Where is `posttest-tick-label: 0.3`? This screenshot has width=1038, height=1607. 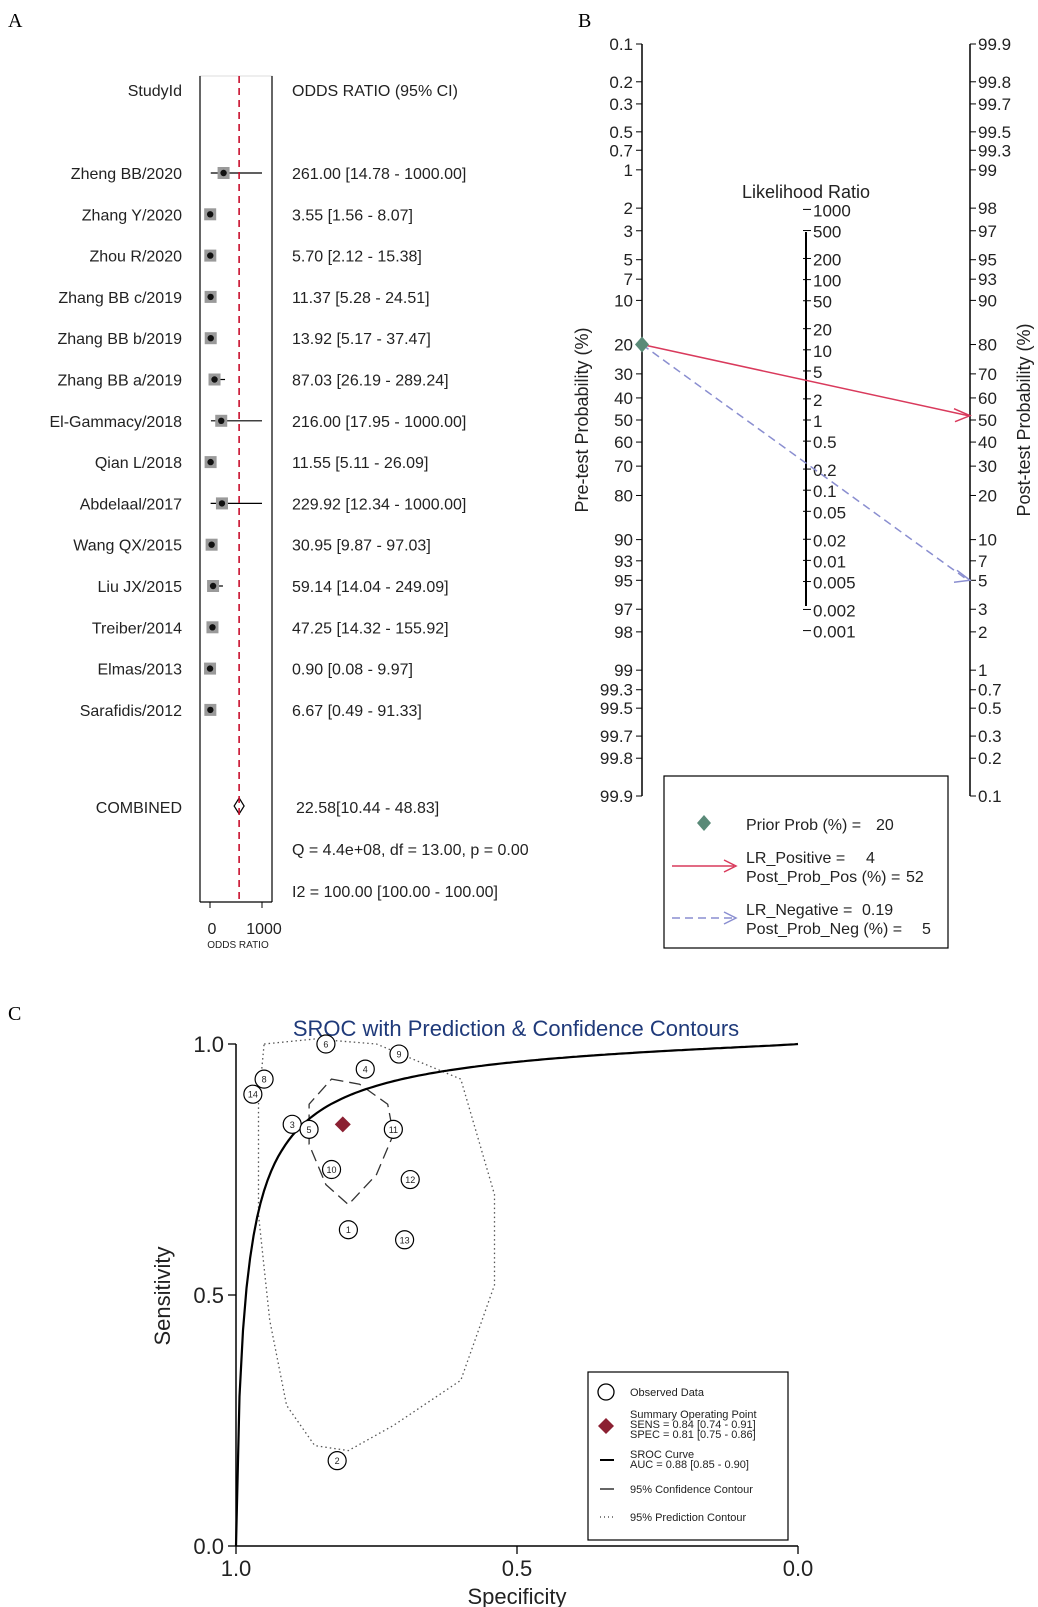 posttest-tick-label: 0.3 is located at coordinates (990, 736).